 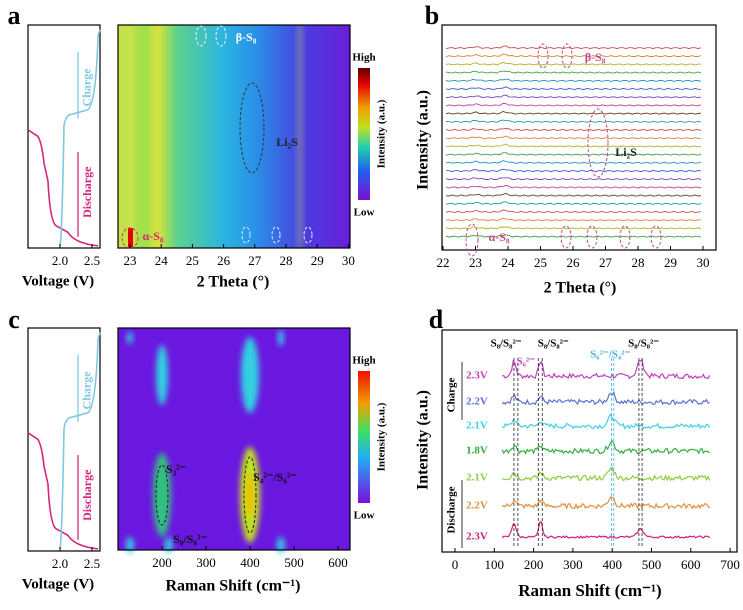 I want to click on annotation: S₄²⁻/S₆²⁻, so click(x=275, y=477).